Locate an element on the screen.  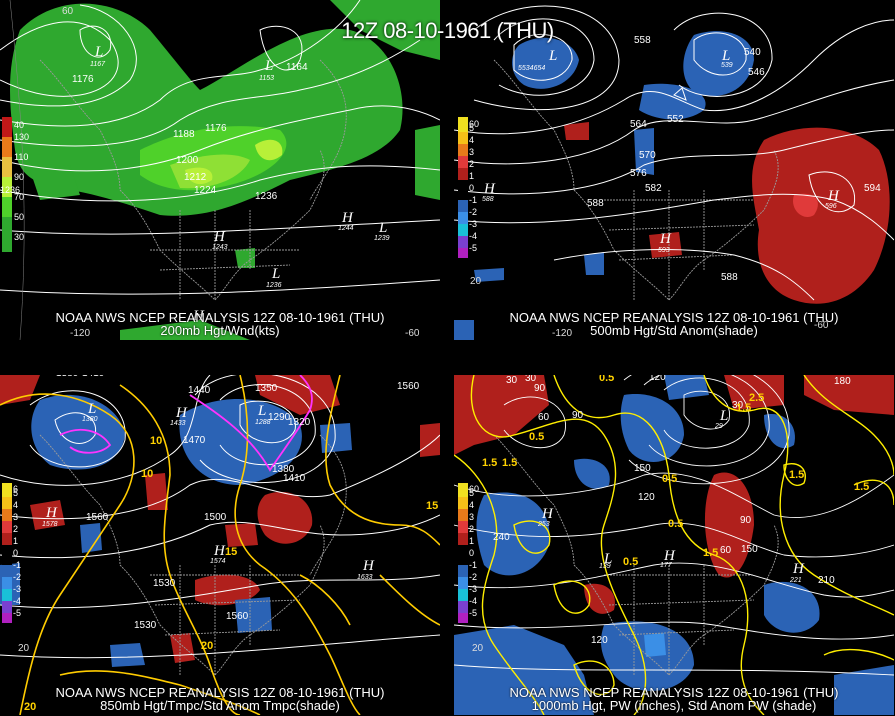
legend-label: 50 is located at coordinates (19, 217).